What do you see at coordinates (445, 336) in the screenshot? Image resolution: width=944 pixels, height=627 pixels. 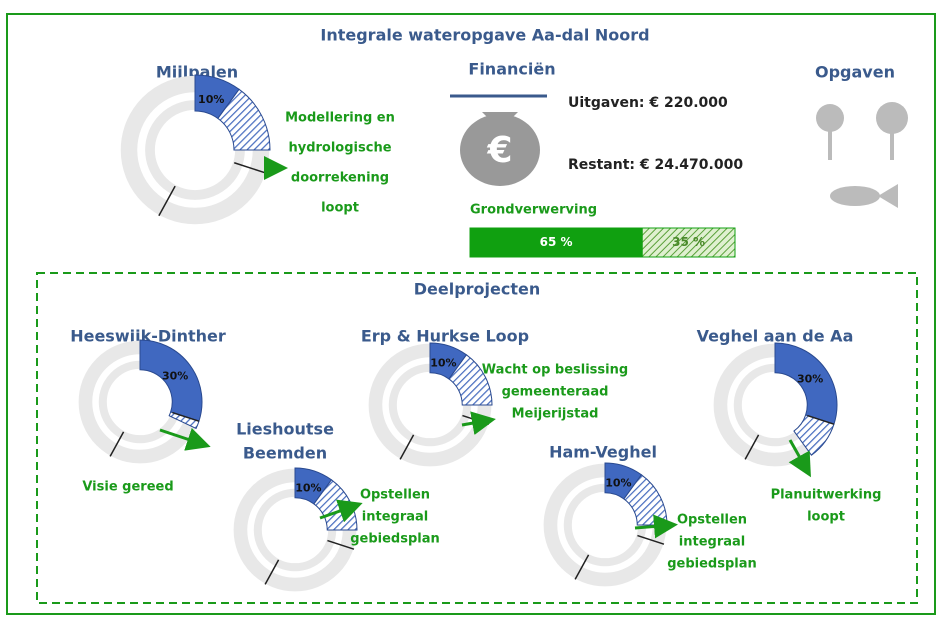 I see `donut-title: Erp & Hurkse Loop` at bounding box center [445, 336].